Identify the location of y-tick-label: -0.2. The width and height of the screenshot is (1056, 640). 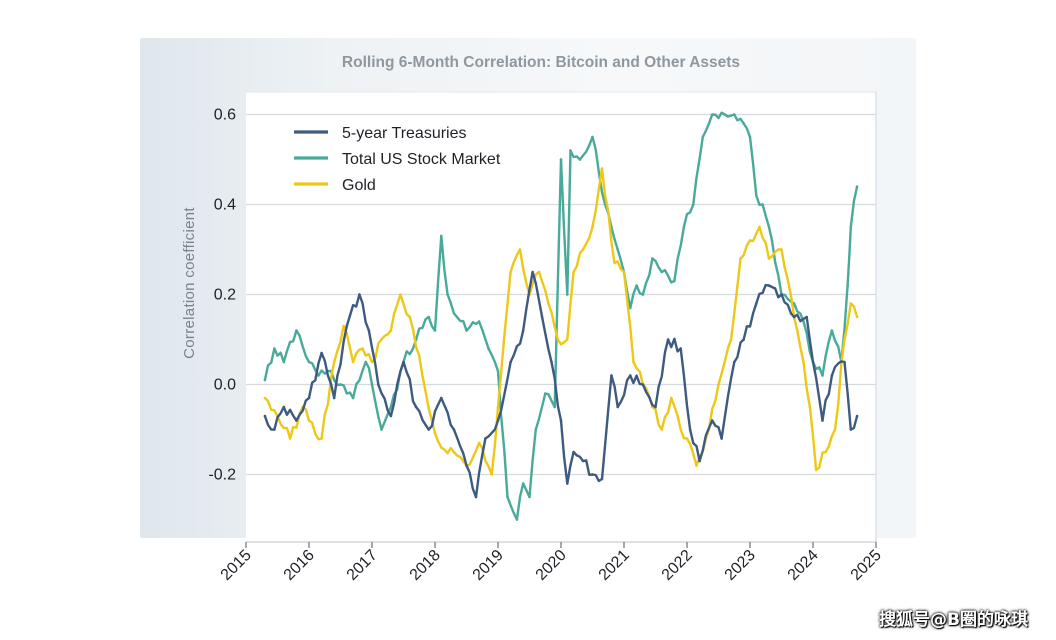
(222, 475).